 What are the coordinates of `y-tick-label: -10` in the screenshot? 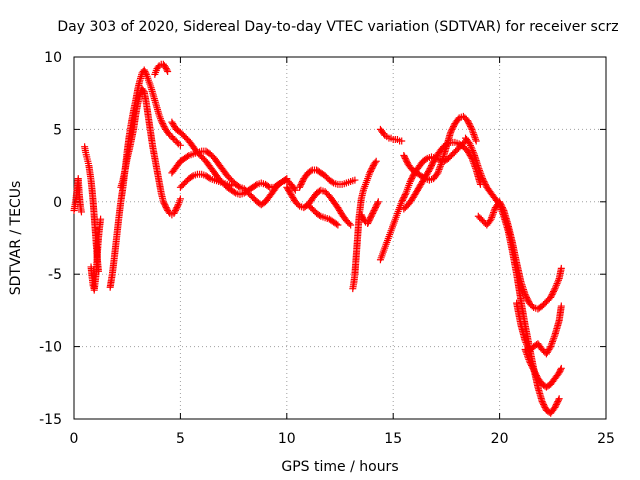 It's located at (50, 348).